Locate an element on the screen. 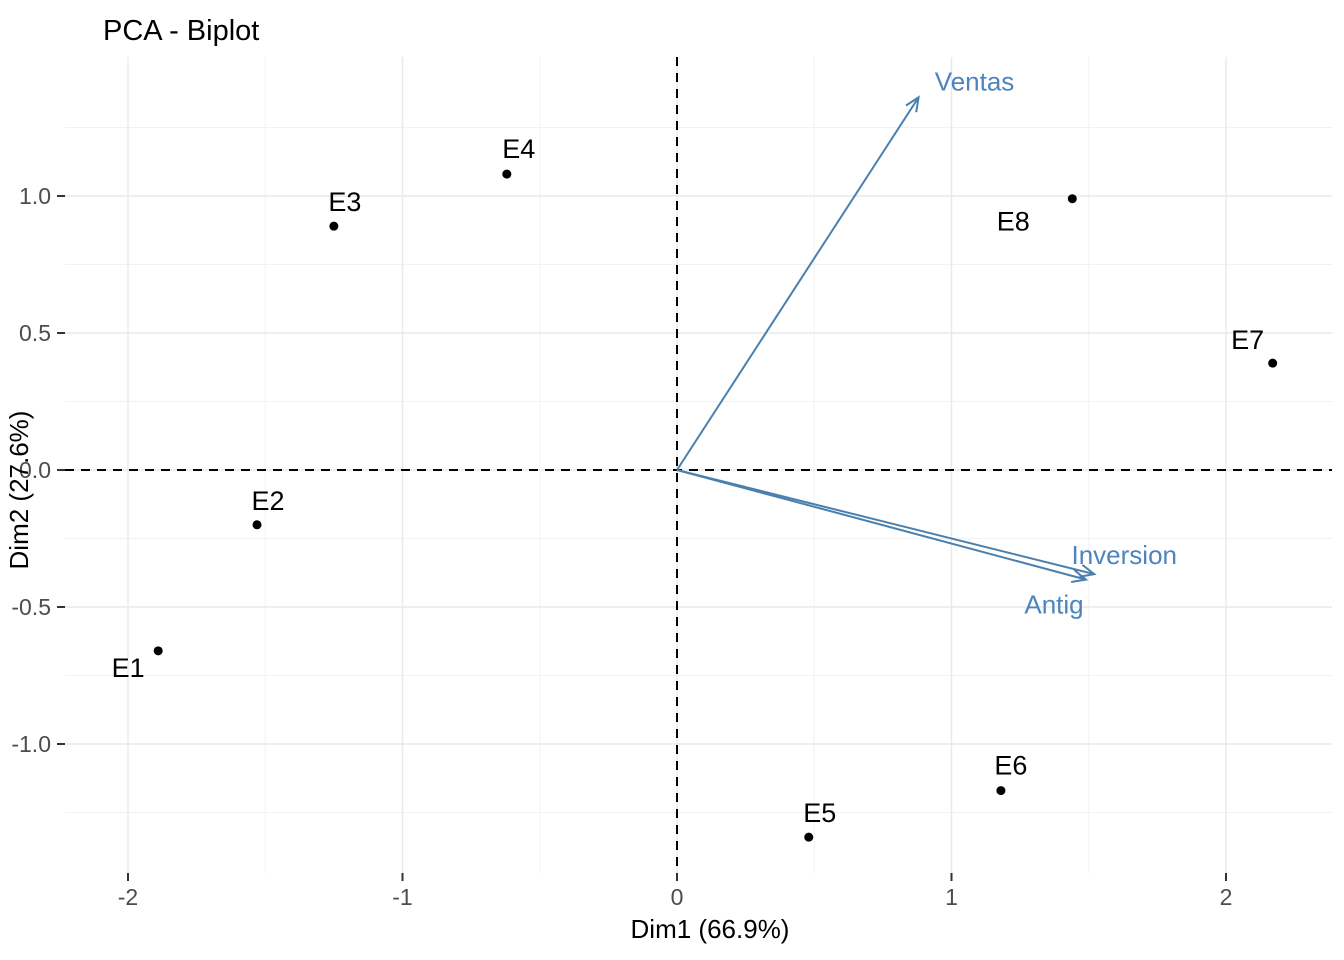 This screenshot has height=960, width=1344. x-tick-label: 0 is located at coordinates (677, 897).